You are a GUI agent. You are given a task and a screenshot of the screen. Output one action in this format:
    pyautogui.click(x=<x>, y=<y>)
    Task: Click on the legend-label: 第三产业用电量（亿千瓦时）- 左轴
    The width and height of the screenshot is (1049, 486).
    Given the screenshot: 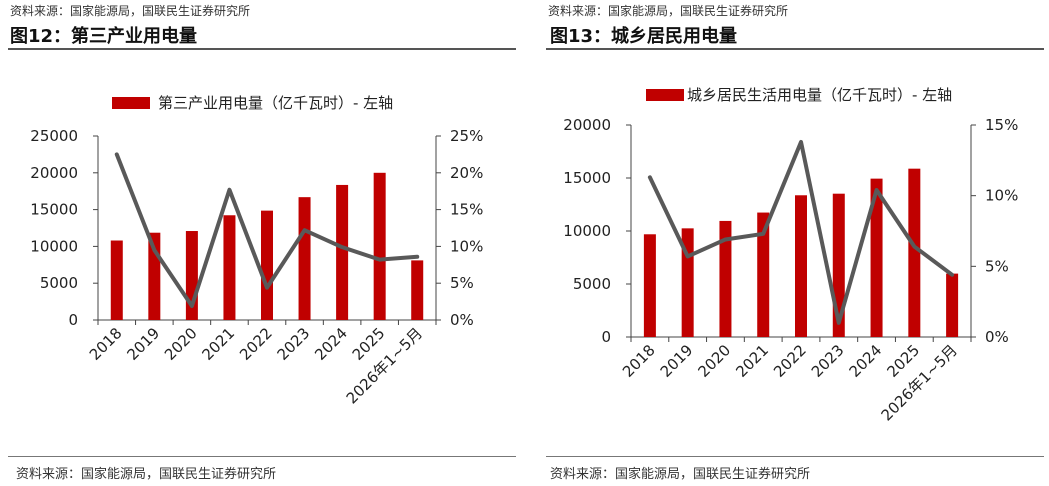 What is the action you would take?
    pyautogui.click(x=275, y=103)
    